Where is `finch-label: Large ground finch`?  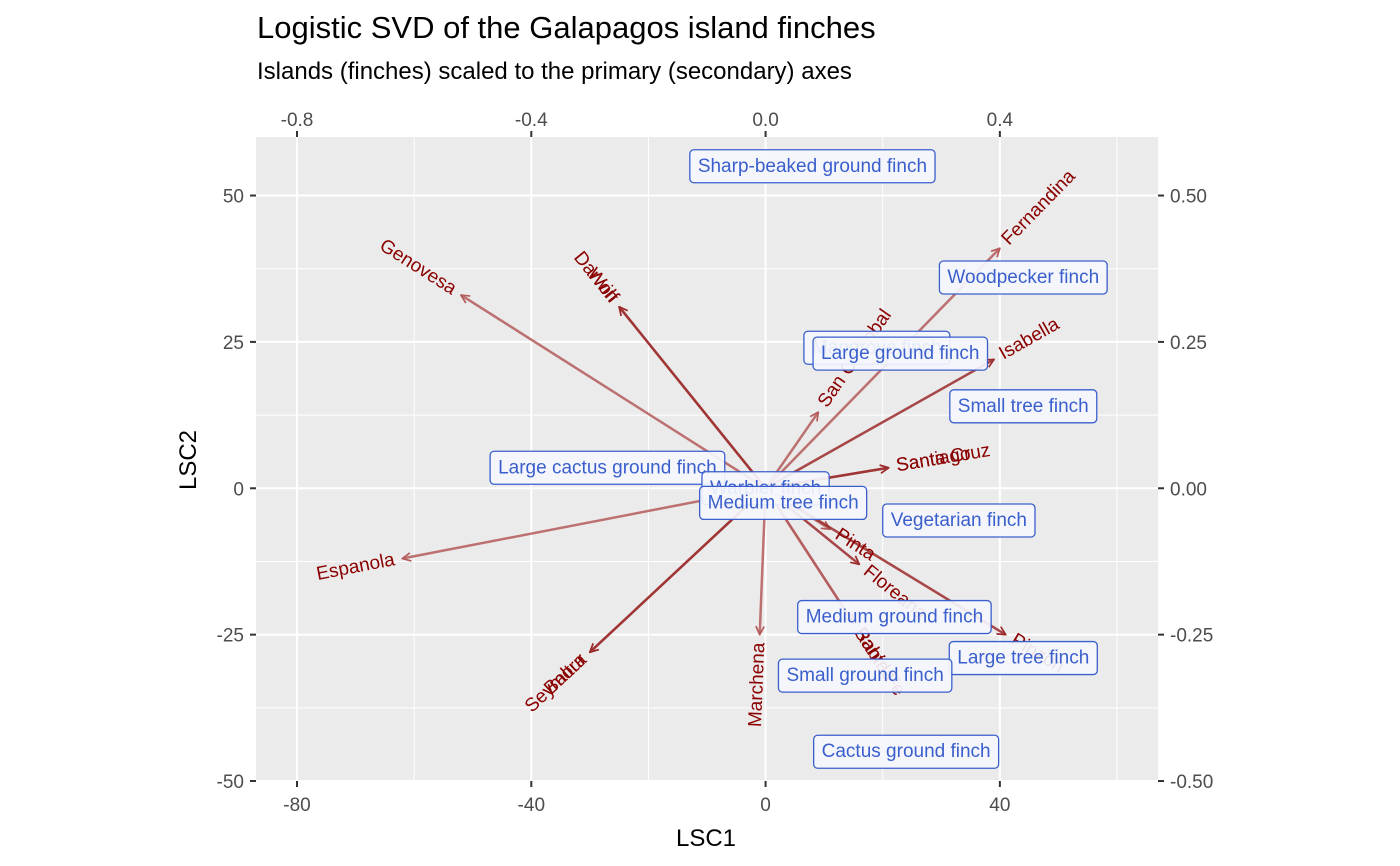
finch-label: Large ground finch is located at coordinates (900, 353).